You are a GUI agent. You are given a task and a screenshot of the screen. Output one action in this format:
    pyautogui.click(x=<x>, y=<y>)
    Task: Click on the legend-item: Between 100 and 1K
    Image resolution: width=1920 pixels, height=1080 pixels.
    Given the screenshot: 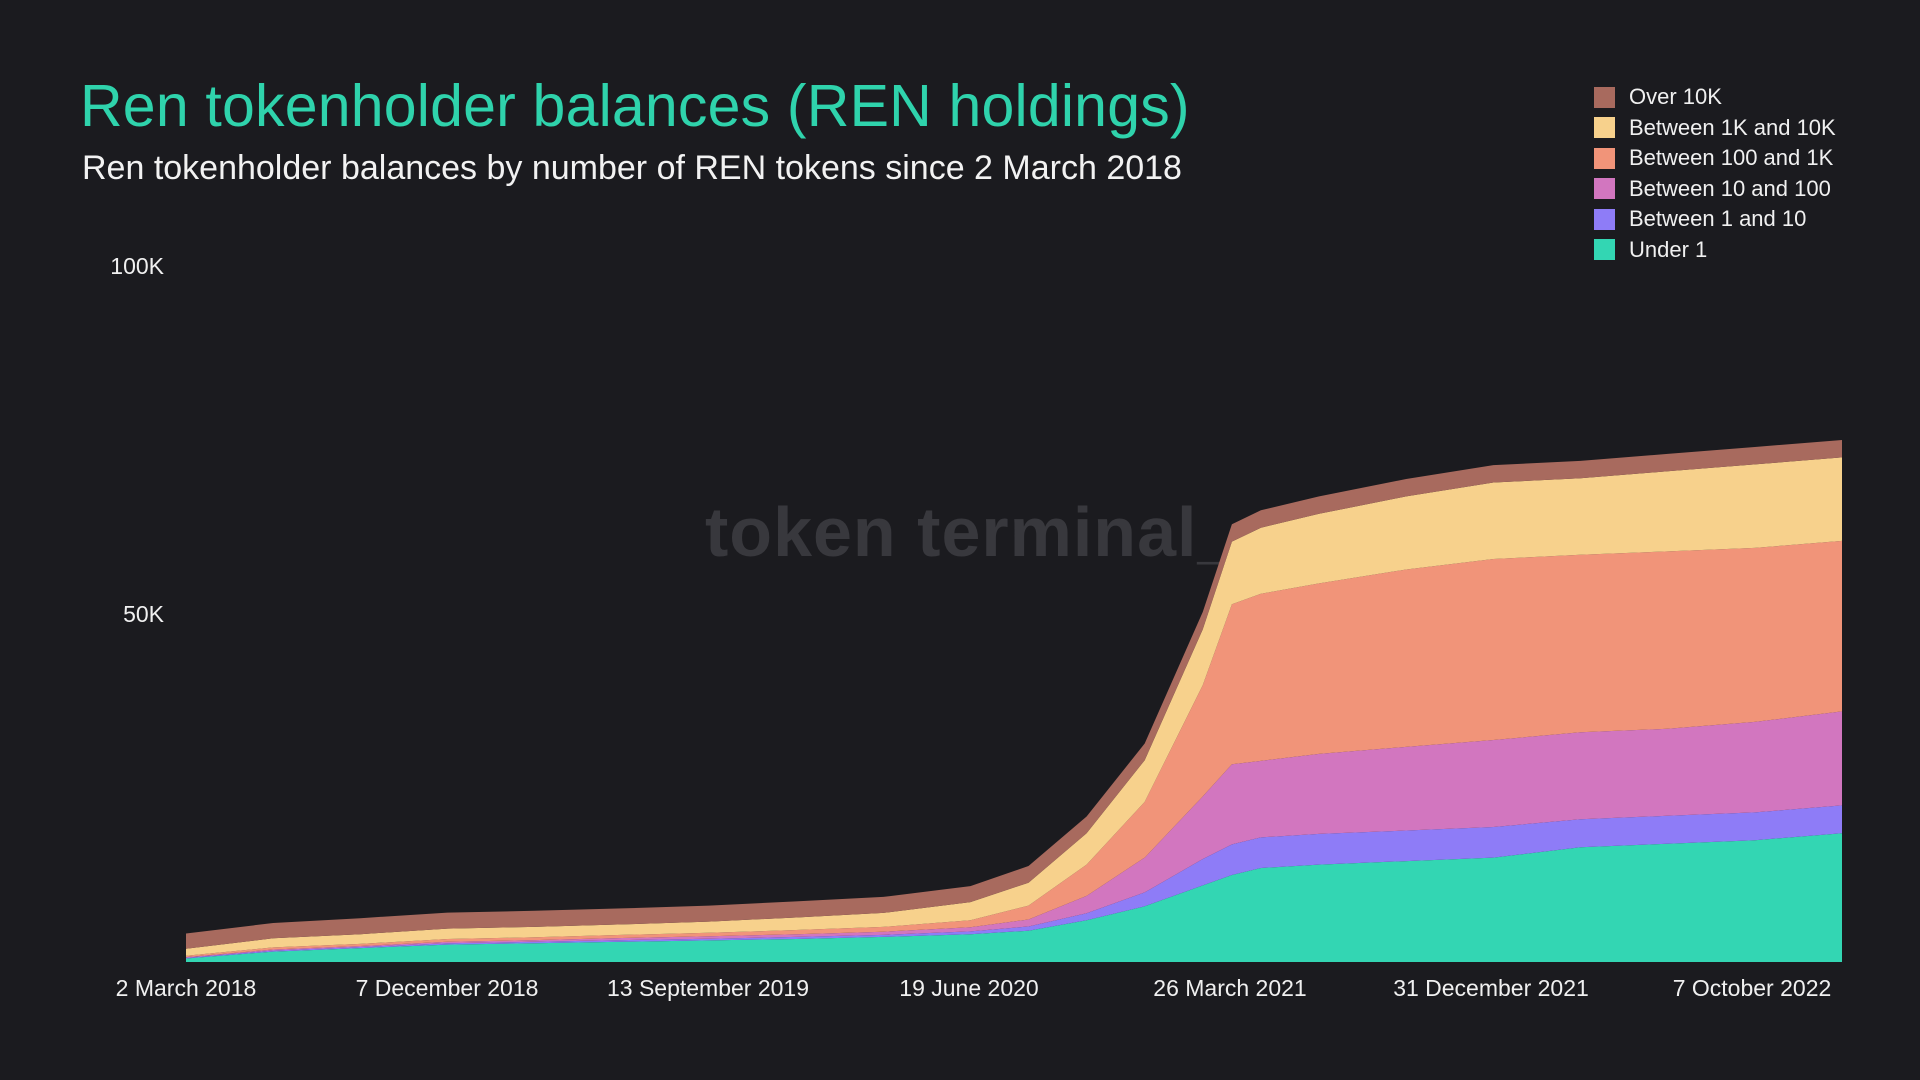 What is the action you would take?
    pyautogui.click(x=1715, y=158)
    